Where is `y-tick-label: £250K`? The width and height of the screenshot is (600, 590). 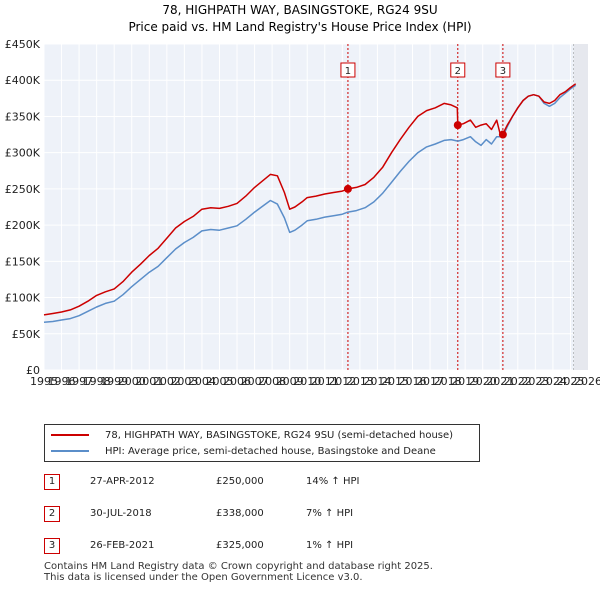 y-tick-label: £250K is located at coordinates (23, 189).